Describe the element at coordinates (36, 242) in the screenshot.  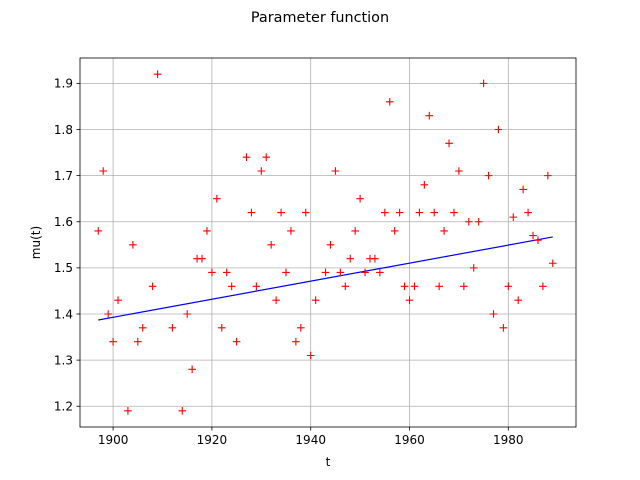
I see `y-axis-label: mu(t)` at that location.